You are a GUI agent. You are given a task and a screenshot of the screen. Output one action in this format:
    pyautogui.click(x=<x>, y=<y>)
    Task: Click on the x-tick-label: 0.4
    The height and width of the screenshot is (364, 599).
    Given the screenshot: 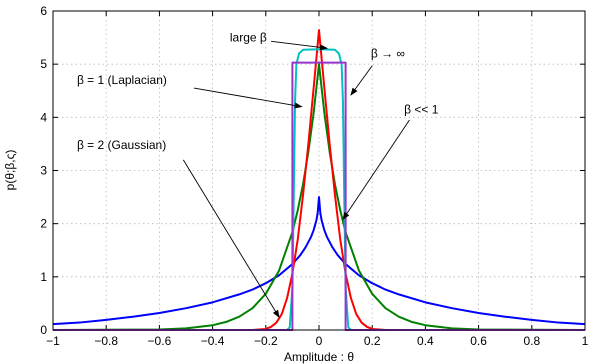 What is the action you would take?
    pyautogui.click(x=425, y=341)
    